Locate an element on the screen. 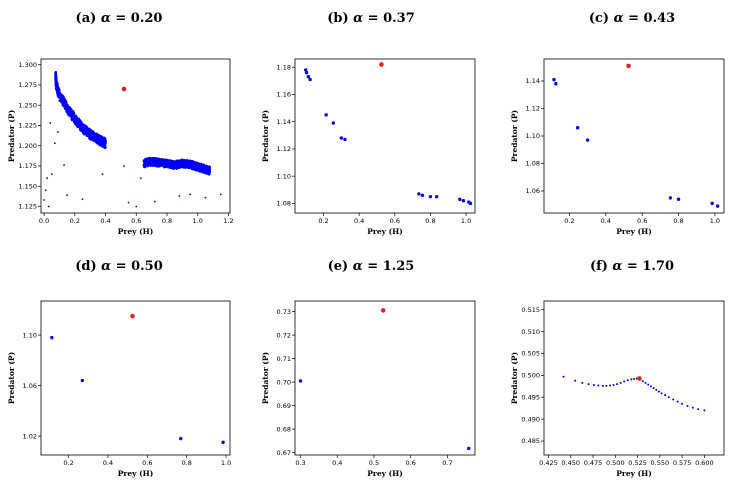 The image size is (738, 487). subplot-label: (c) is located at coordinates (601, 18).